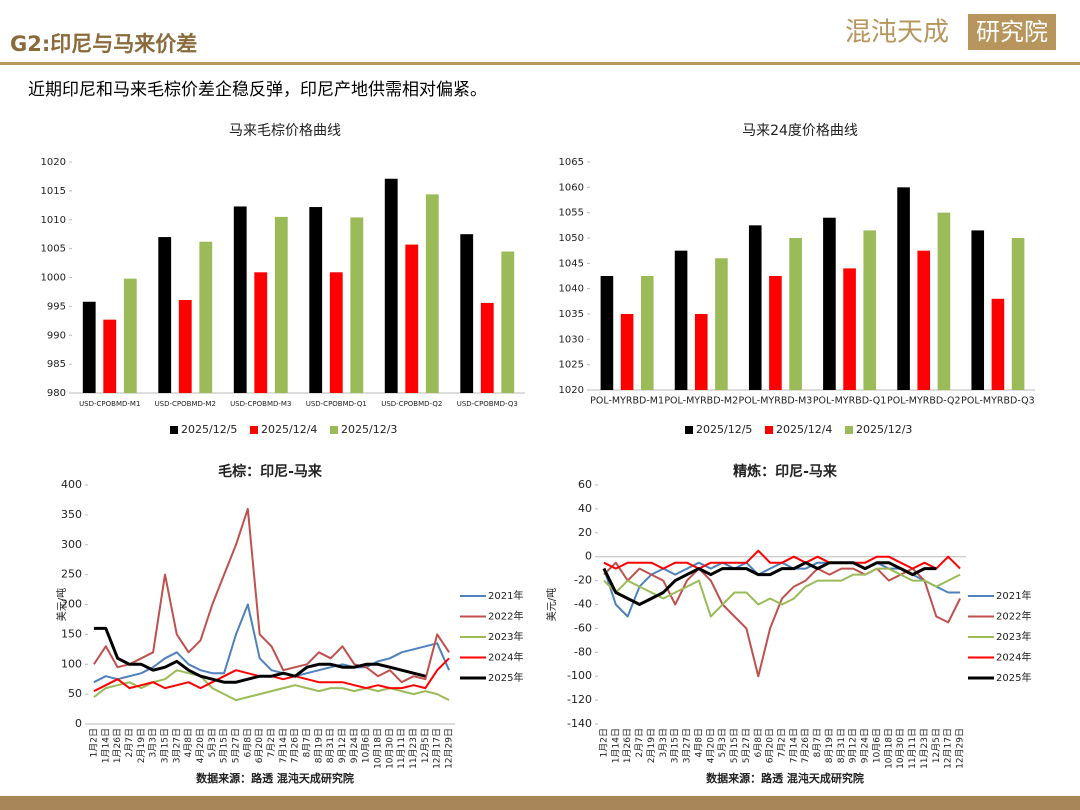 This screenshot has height=810, width=1080. I want to click on y-tick-label: 350, so click(71, 514).